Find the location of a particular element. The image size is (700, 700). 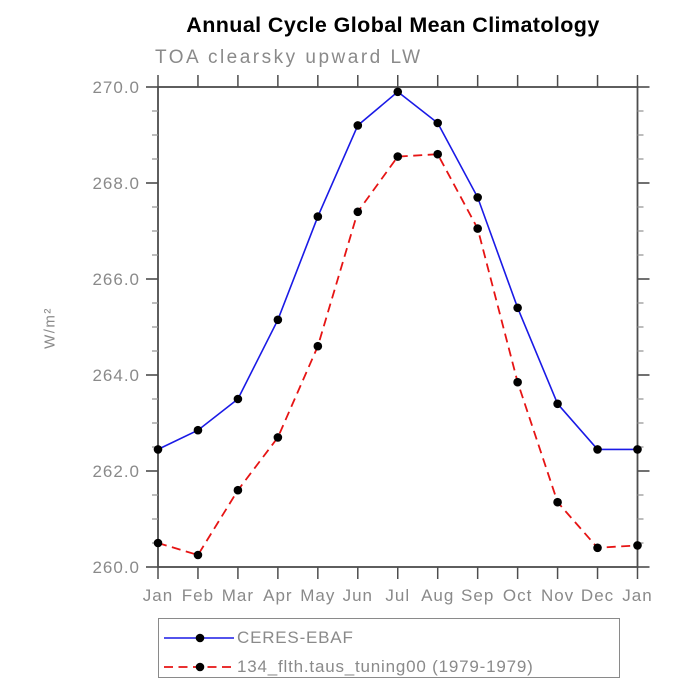

x-tick-label: Dec is located at coordinates (597, 595).